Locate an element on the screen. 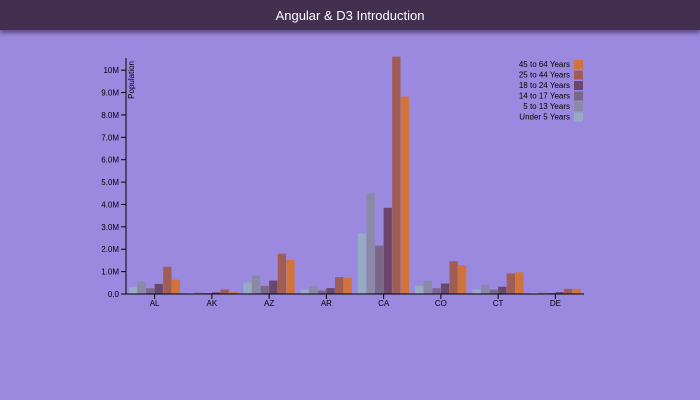  y-tick-label: 2.0M is located at coordinates (110, 249).